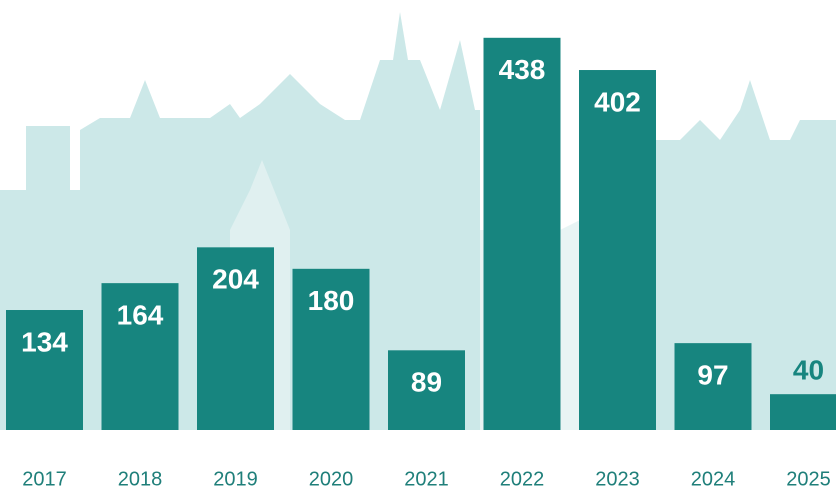  What do you see at coordinates (331, 300) in the screenshot?
I see `value-label: 180` at bounding box center [331, 300].